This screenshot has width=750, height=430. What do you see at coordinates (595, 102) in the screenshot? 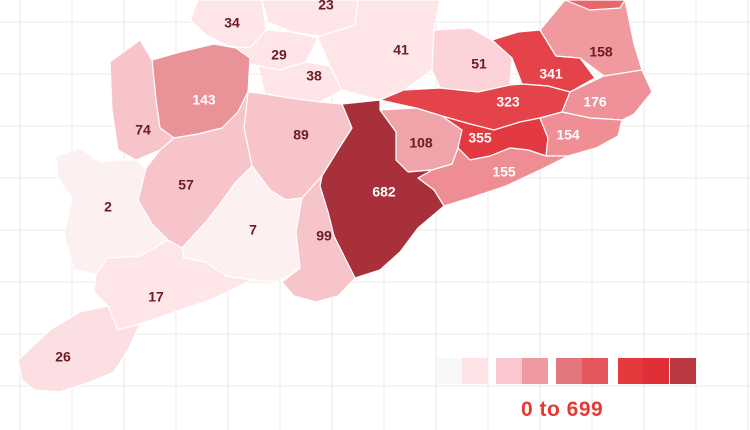
I see `district-value-label: 176` at bounding box center [595, 102].